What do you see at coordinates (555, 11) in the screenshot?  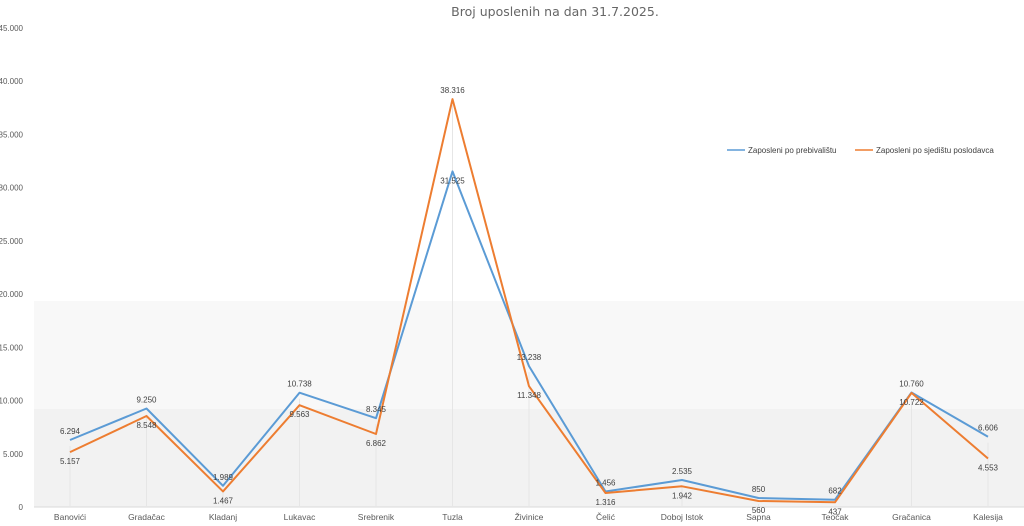 I see `chart-title: Broj uposlenih na dan 31.7.2025.` at bounding box center [555, 11].